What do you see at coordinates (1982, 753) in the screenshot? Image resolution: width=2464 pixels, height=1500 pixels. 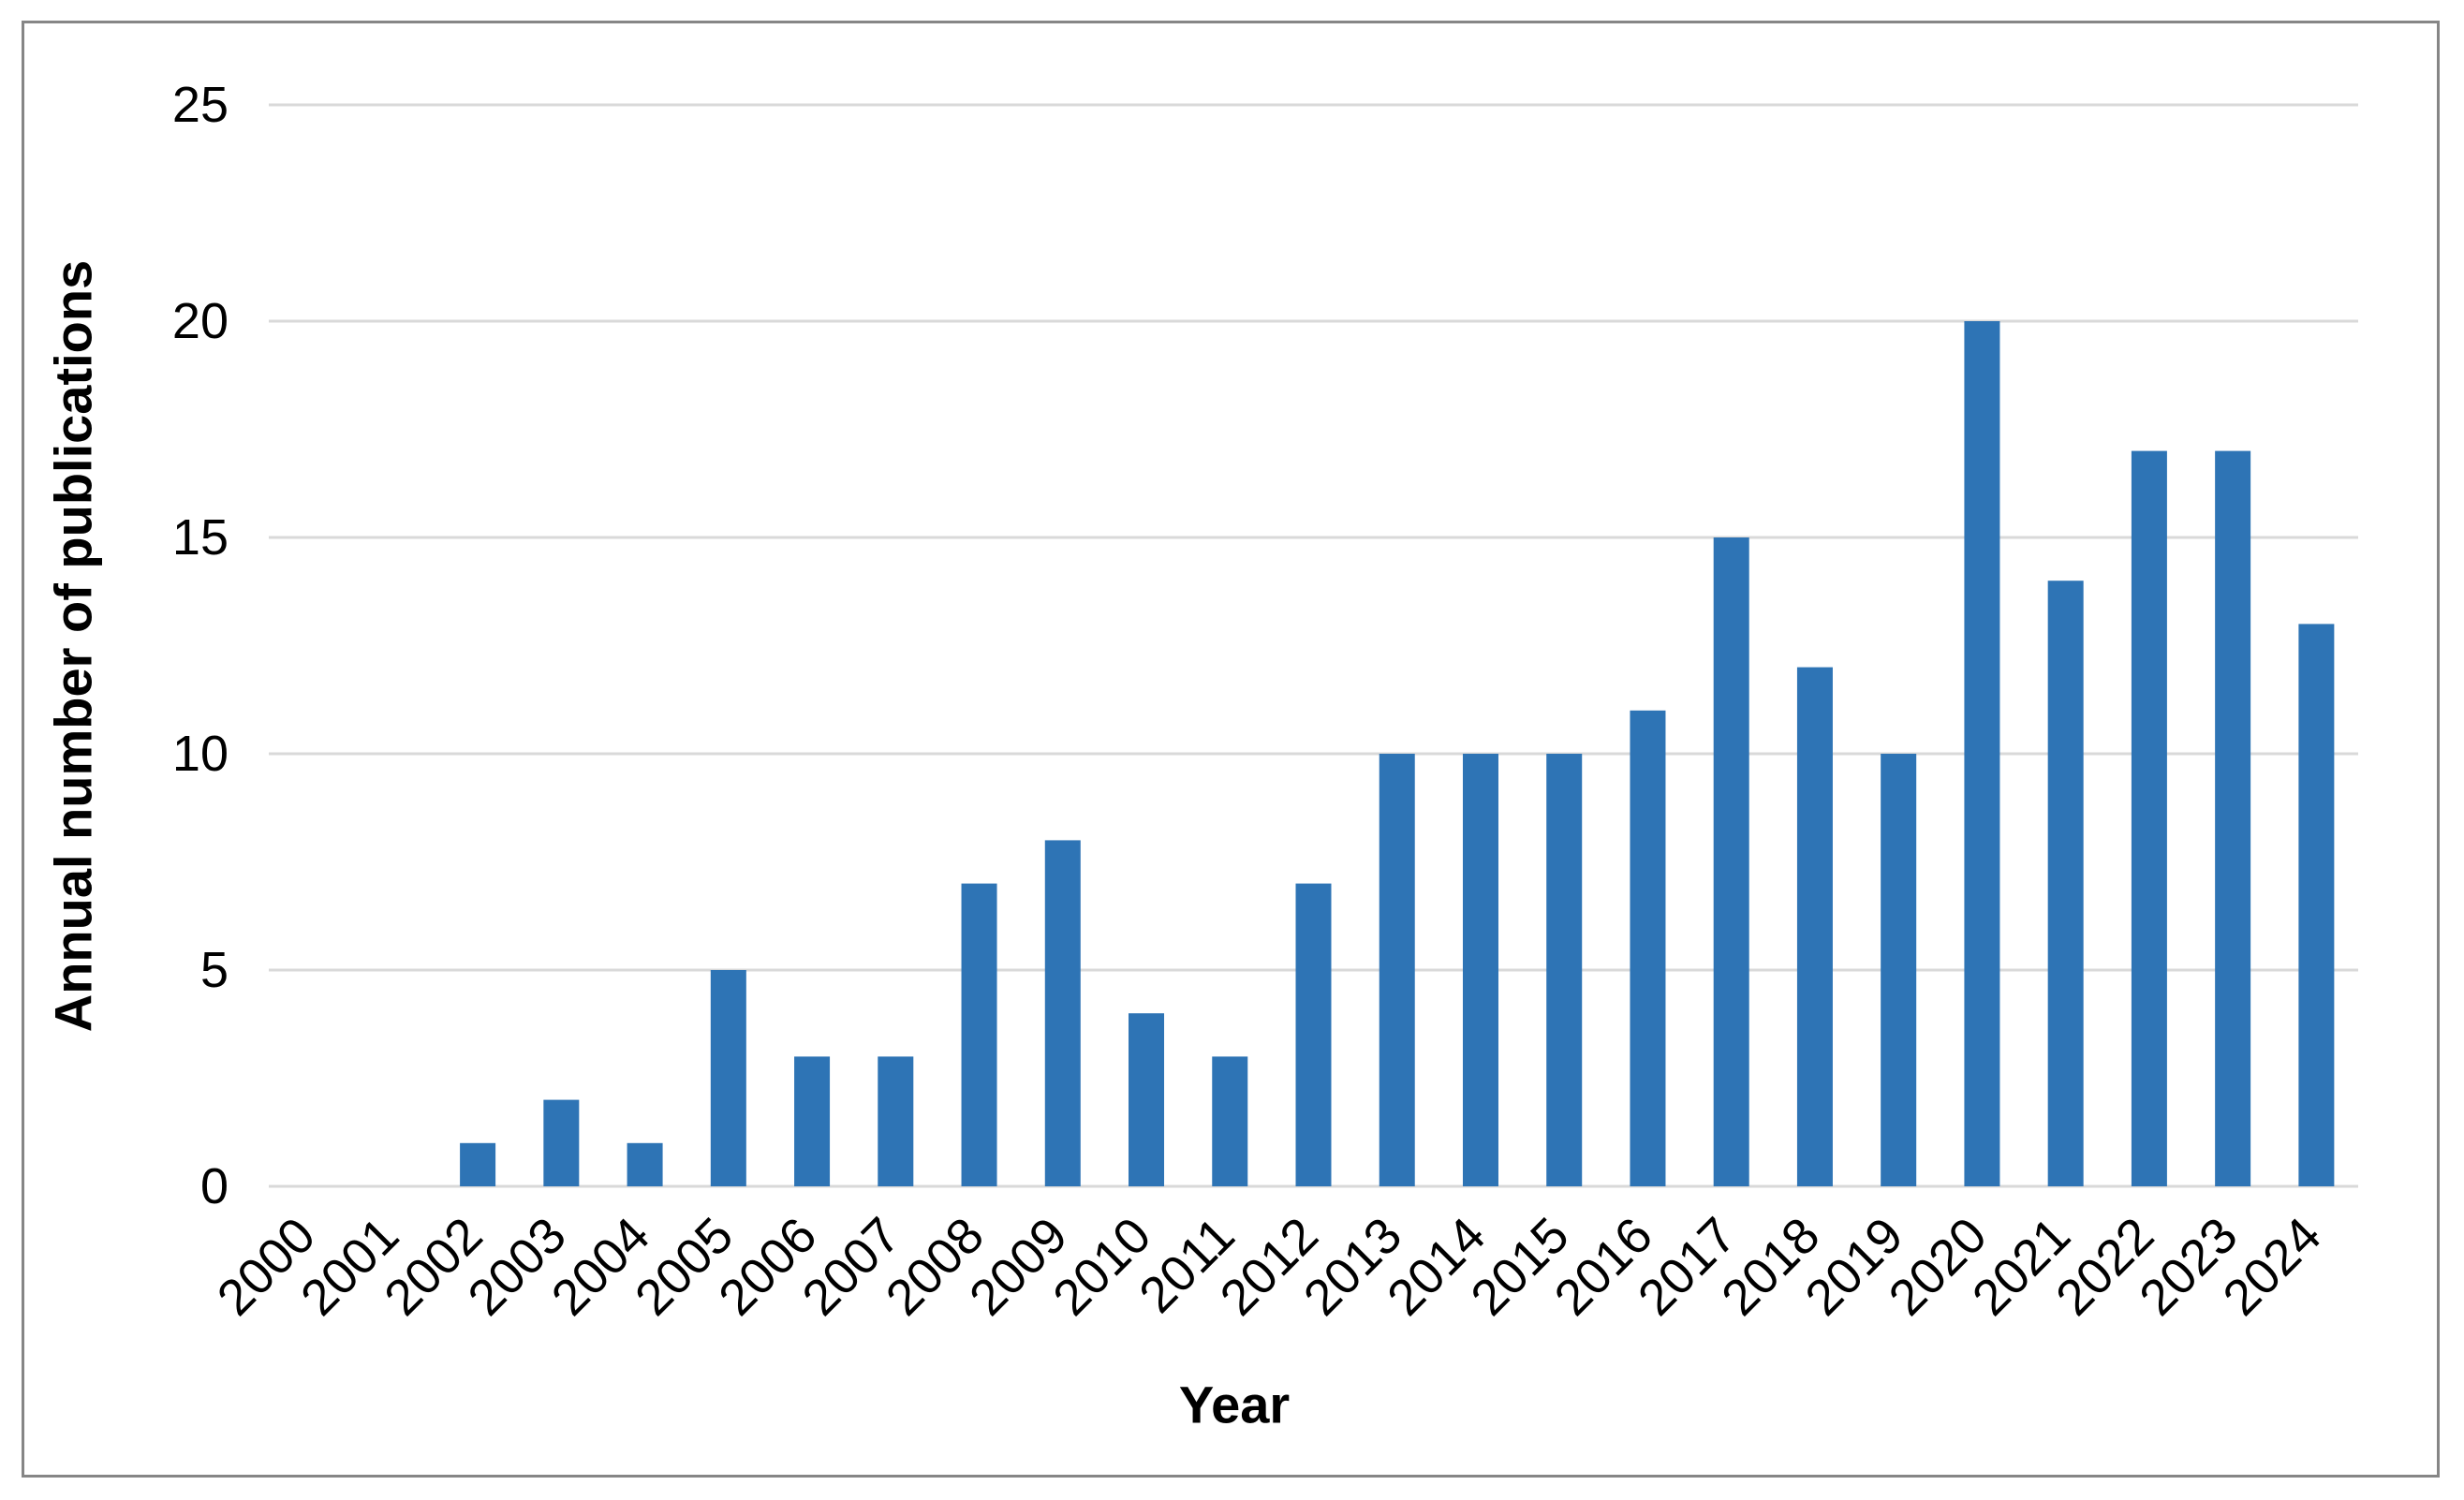 I see `bar-2020` at bounding box center [1982, 753].